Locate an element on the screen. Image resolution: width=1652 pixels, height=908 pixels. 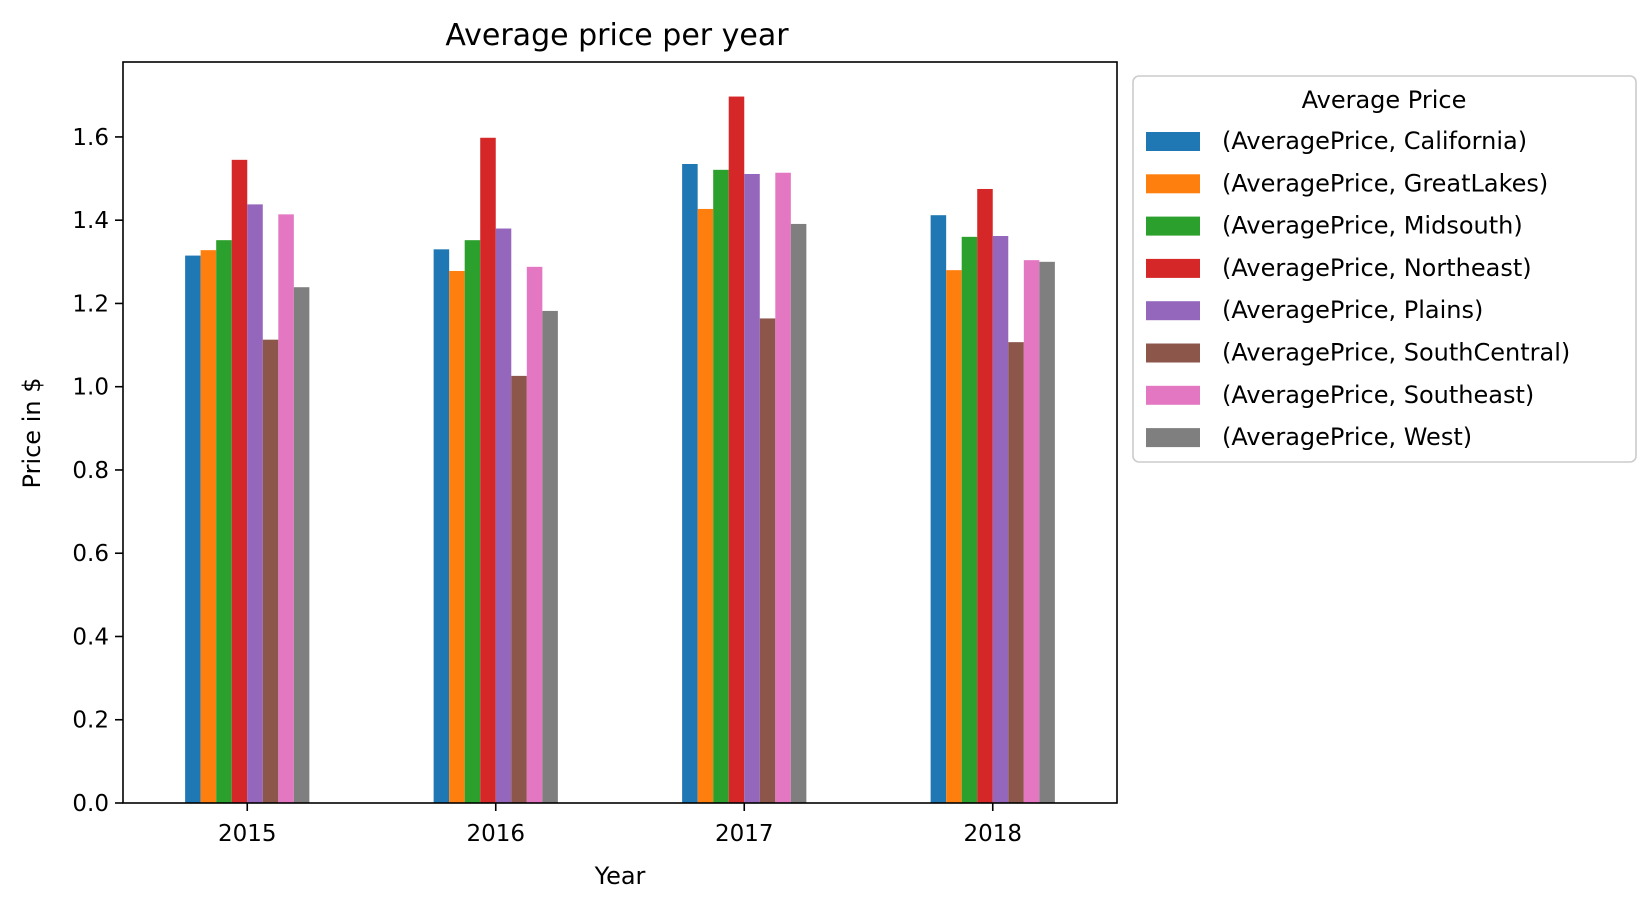
y-tick-label: 0.8 is located at coordinates (90, 471).